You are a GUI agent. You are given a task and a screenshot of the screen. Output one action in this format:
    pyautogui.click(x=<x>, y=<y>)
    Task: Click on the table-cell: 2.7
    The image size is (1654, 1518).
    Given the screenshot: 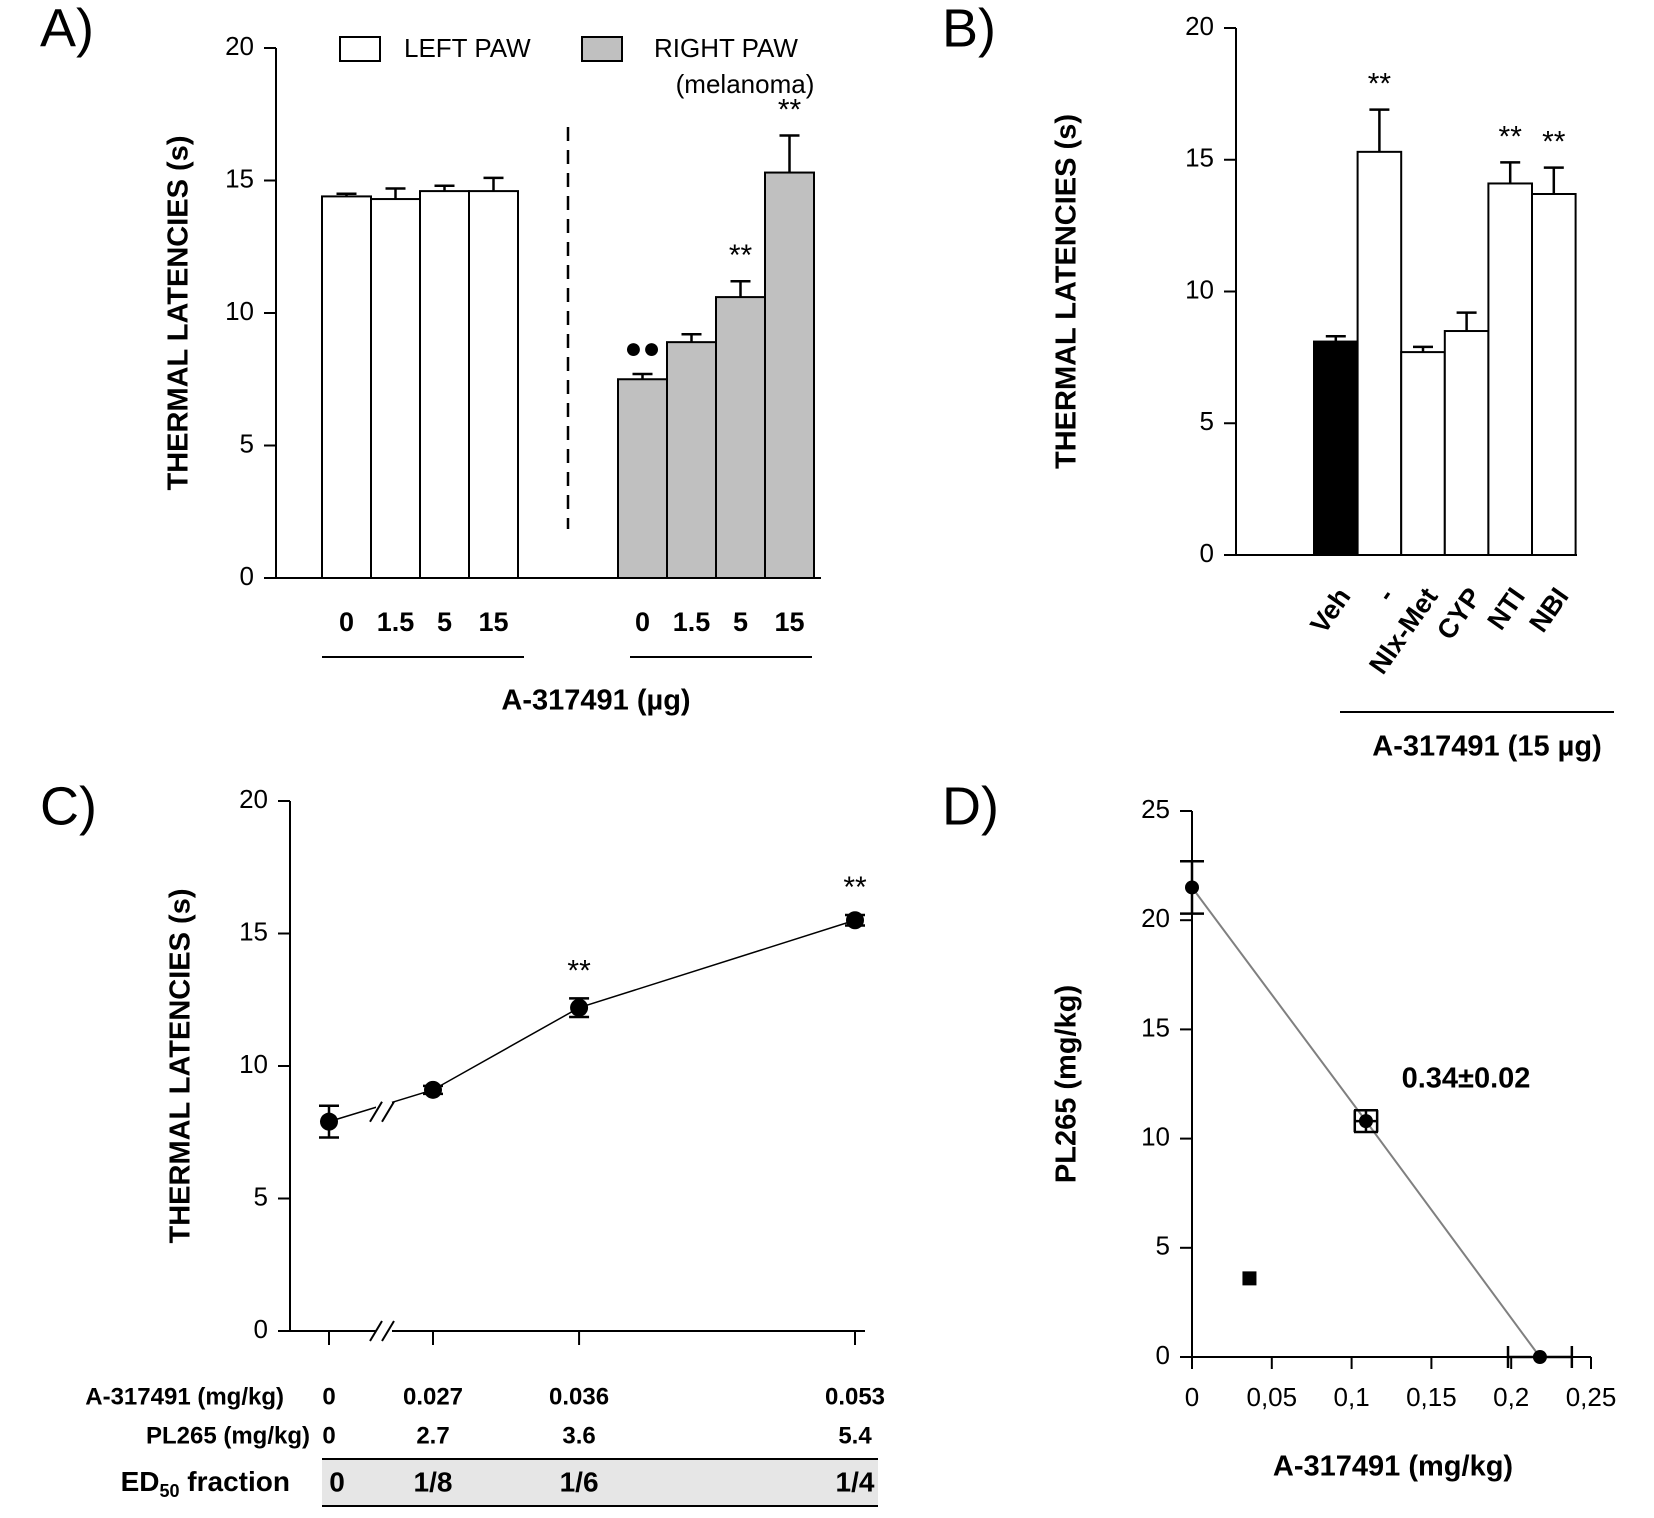 What is the action you would take?
    pyautogui.click(x=432, y=1435)
    